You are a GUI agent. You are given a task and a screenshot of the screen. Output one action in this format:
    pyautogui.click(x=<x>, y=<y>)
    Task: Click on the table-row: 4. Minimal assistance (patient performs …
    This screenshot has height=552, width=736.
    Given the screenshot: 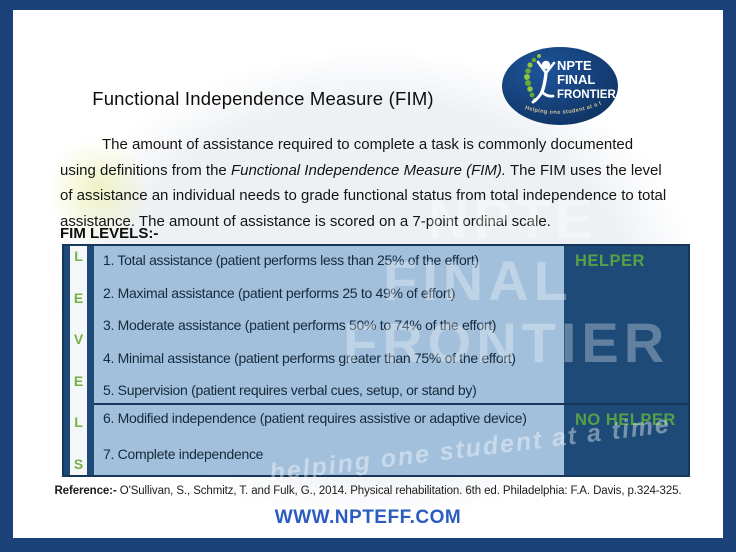 What is the action you would take?
    pyautogui.click(x=309, y=357)
    